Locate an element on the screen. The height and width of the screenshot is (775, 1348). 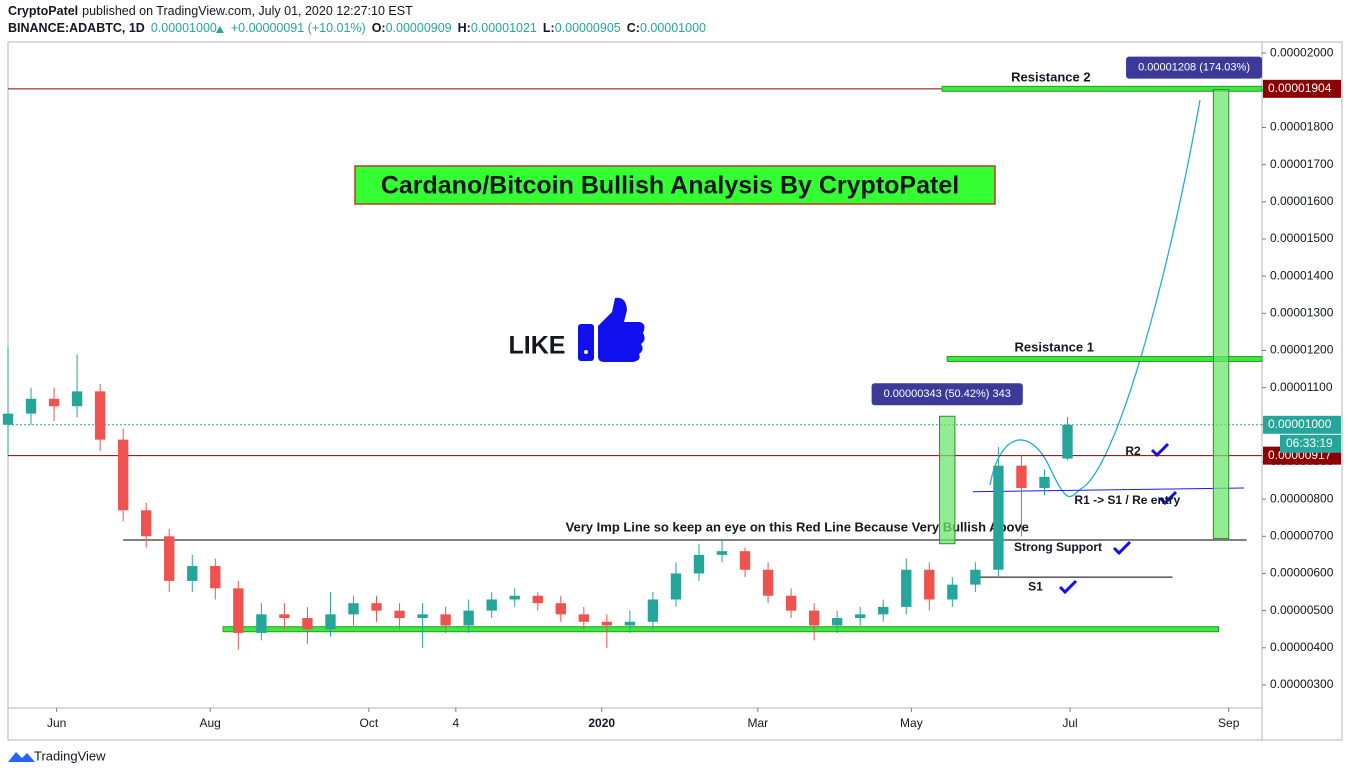
price-axis is located at coordinates (1302, 391).